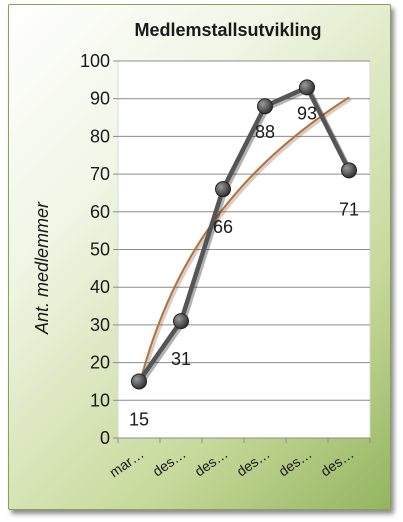  Describe the element at coordinates (227, 30) in the screenshot. I see `chart-title: Medlemstallsutvikling` at that location.